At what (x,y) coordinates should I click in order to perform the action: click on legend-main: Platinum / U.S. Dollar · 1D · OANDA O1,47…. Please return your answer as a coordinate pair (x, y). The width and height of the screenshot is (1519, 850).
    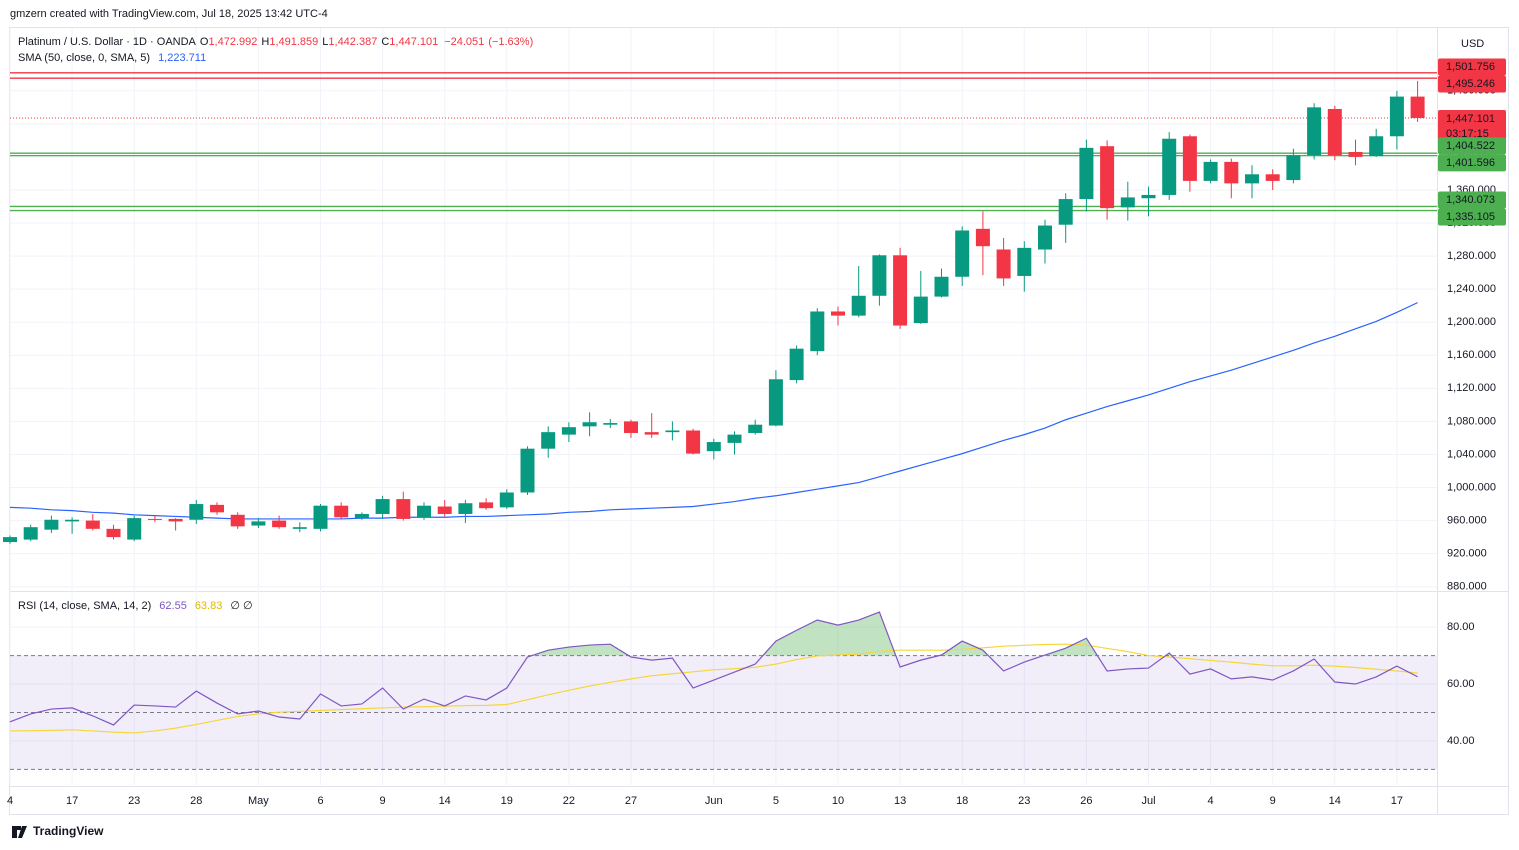
    Looking at the image, I should click on (275, 42).